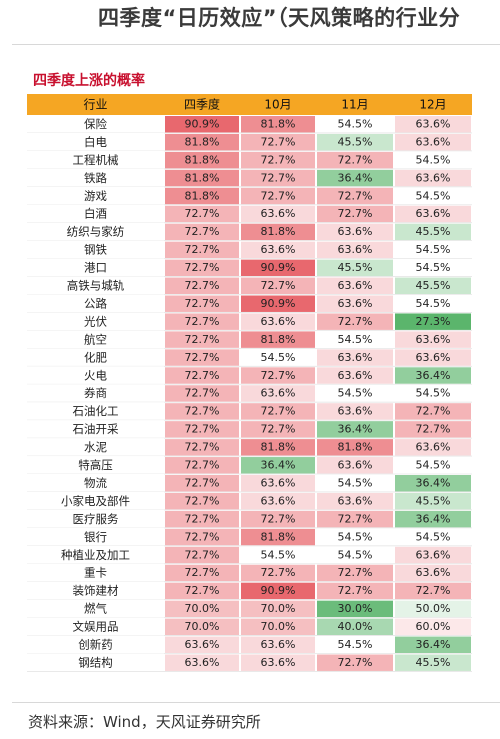  I want to click on industry-label: 工程机械, so click(96, 160).